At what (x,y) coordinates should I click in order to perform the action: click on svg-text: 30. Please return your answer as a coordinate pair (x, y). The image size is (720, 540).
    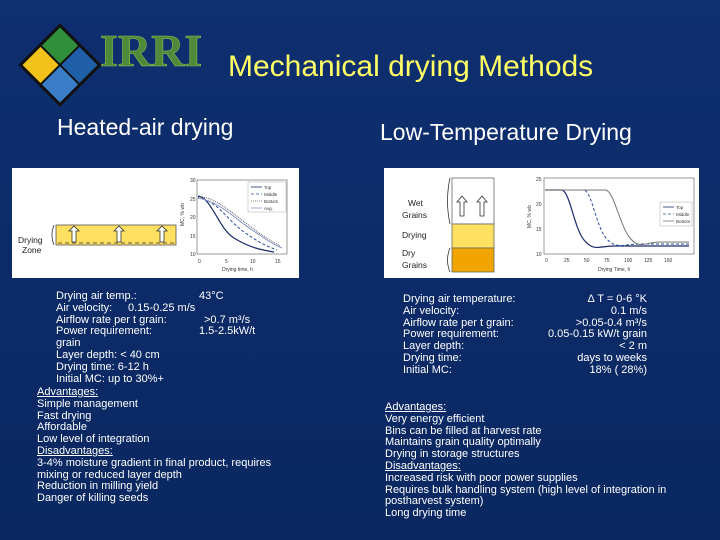
    Looking at the image, I should click on (193, 181).